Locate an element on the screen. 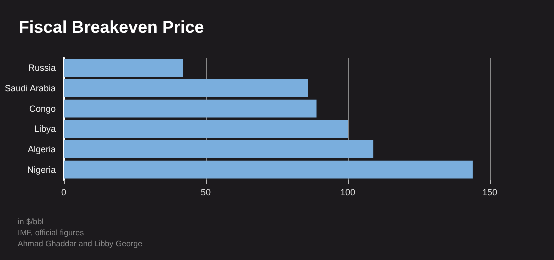 Image resolution: width=554 pixels, height=260 pixels. x-tick-label: 100 is located at coordinates (348, 193).